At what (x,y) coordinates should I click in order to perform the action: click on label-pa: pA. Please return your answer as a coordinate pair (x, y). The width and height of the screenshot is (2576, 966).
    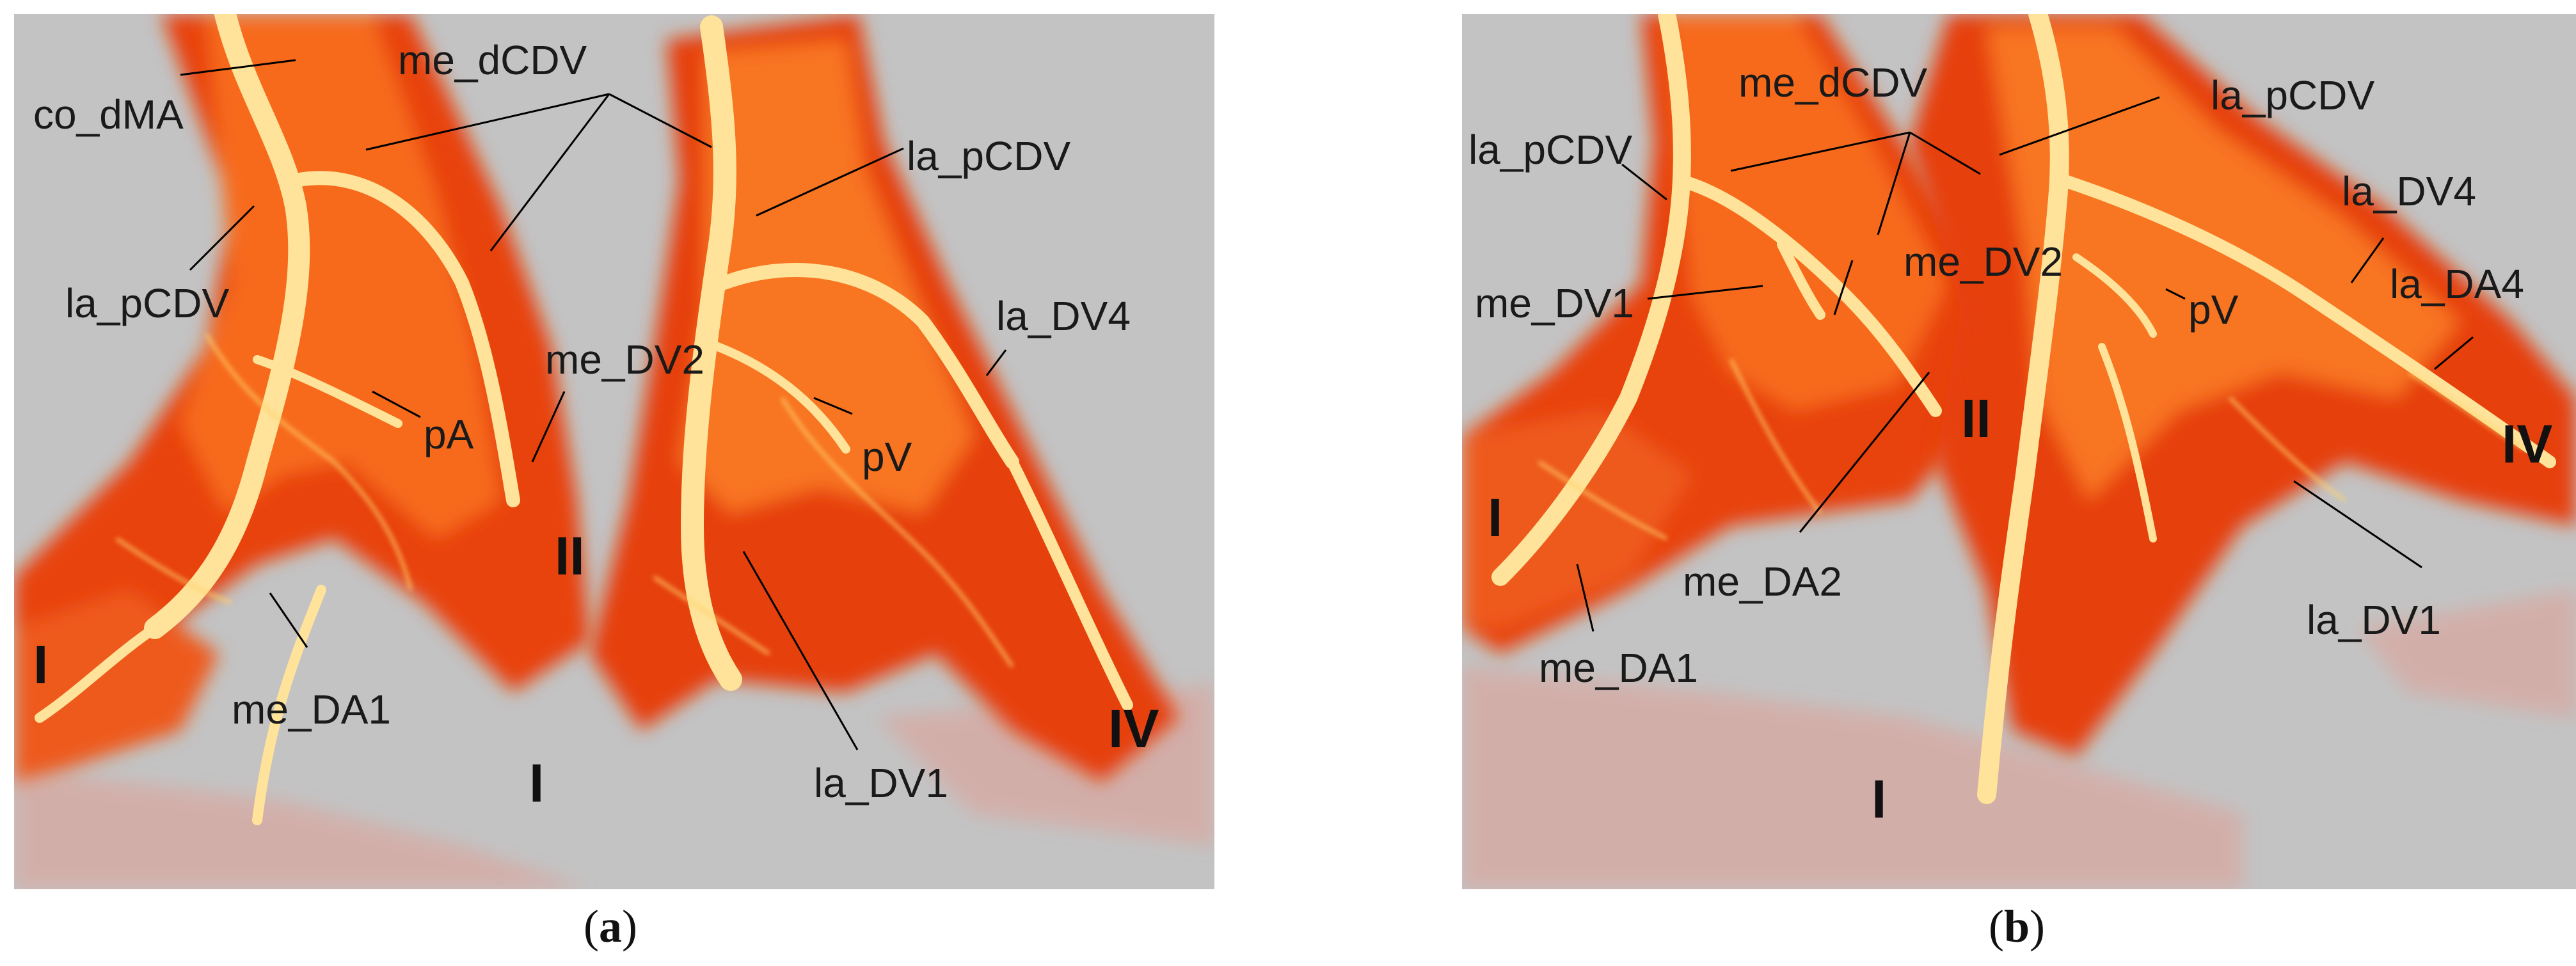
    Looking at the image, I should click on (449, 434).